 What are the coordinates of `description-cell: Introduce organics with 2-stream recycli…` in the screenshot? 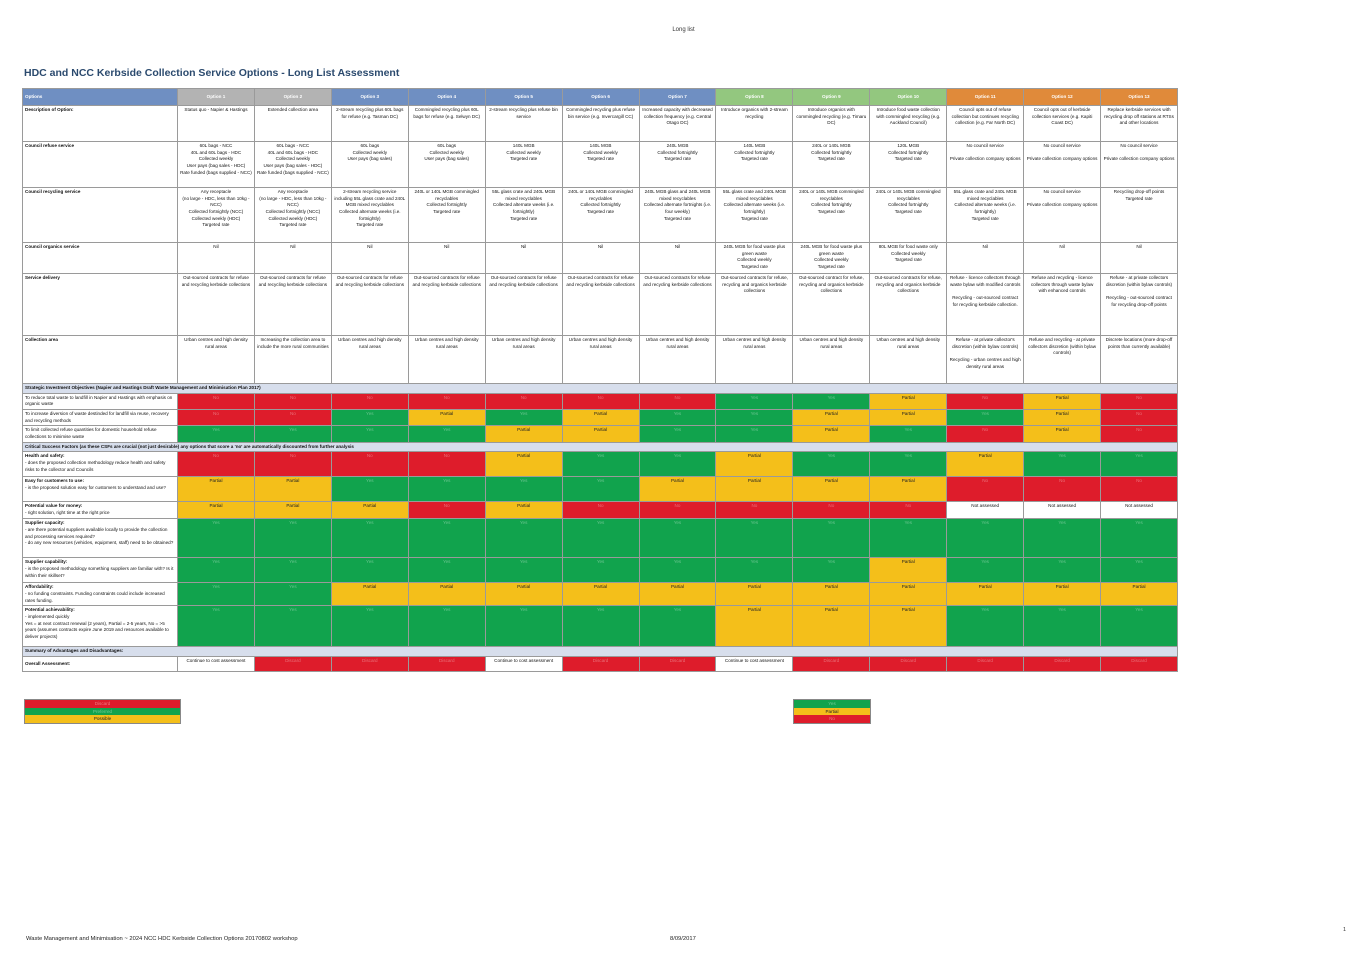 It's located at (754, 123).